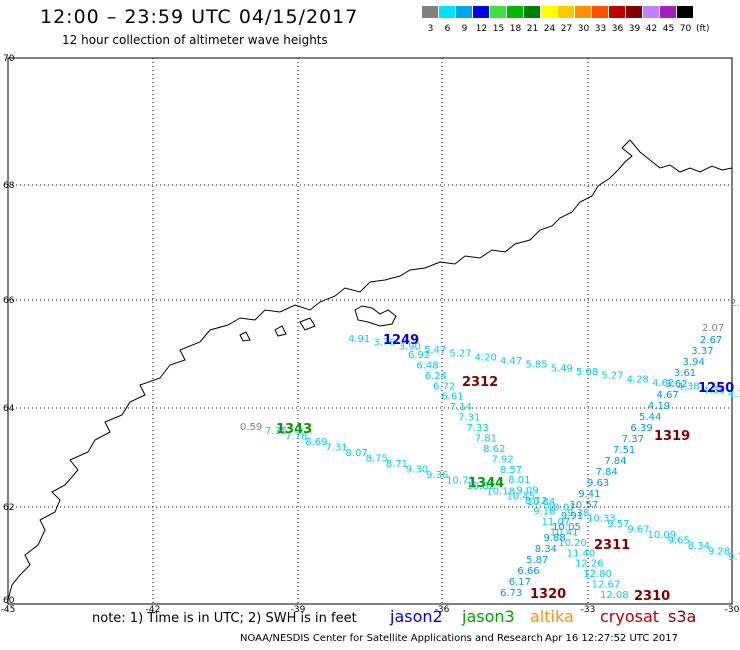 The image size is (740, 650). I want to click on wave-height-value: 9.09, so click(528, 491).